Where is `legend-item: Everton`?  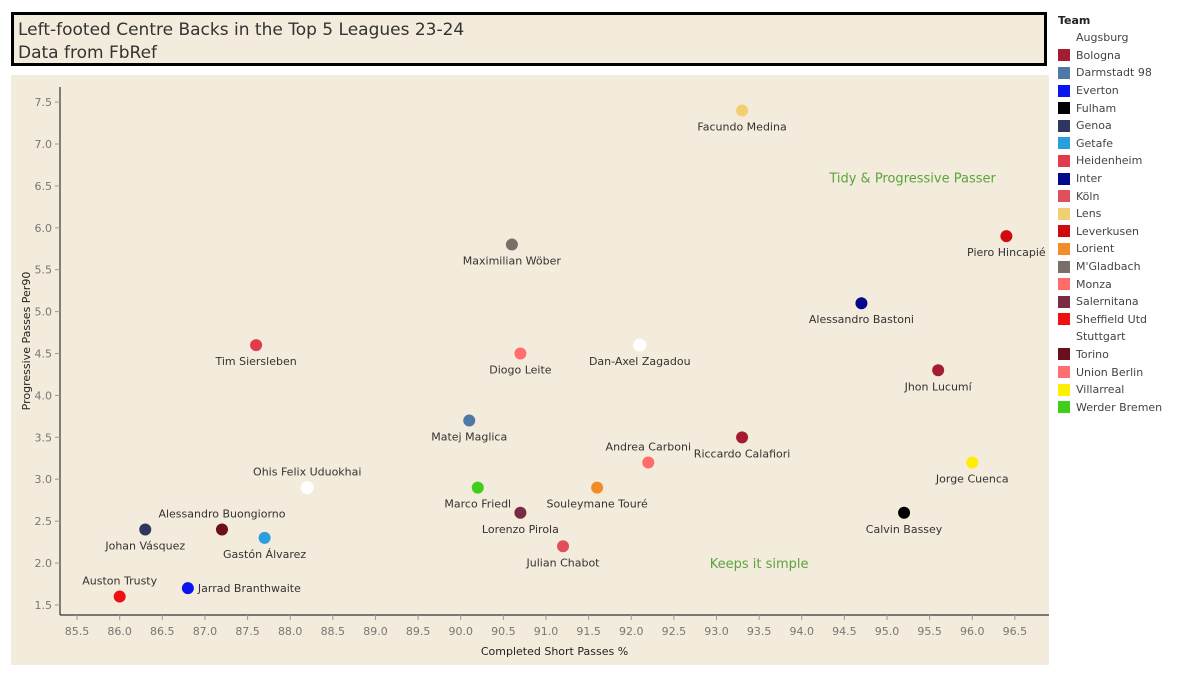
legend-item: Everton is located at coordinates (1128, 91).